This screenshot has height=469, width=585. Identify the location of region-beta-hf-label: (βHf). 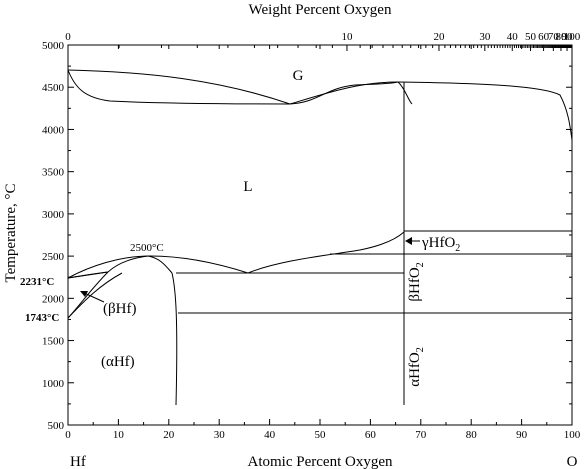
(119, 309).